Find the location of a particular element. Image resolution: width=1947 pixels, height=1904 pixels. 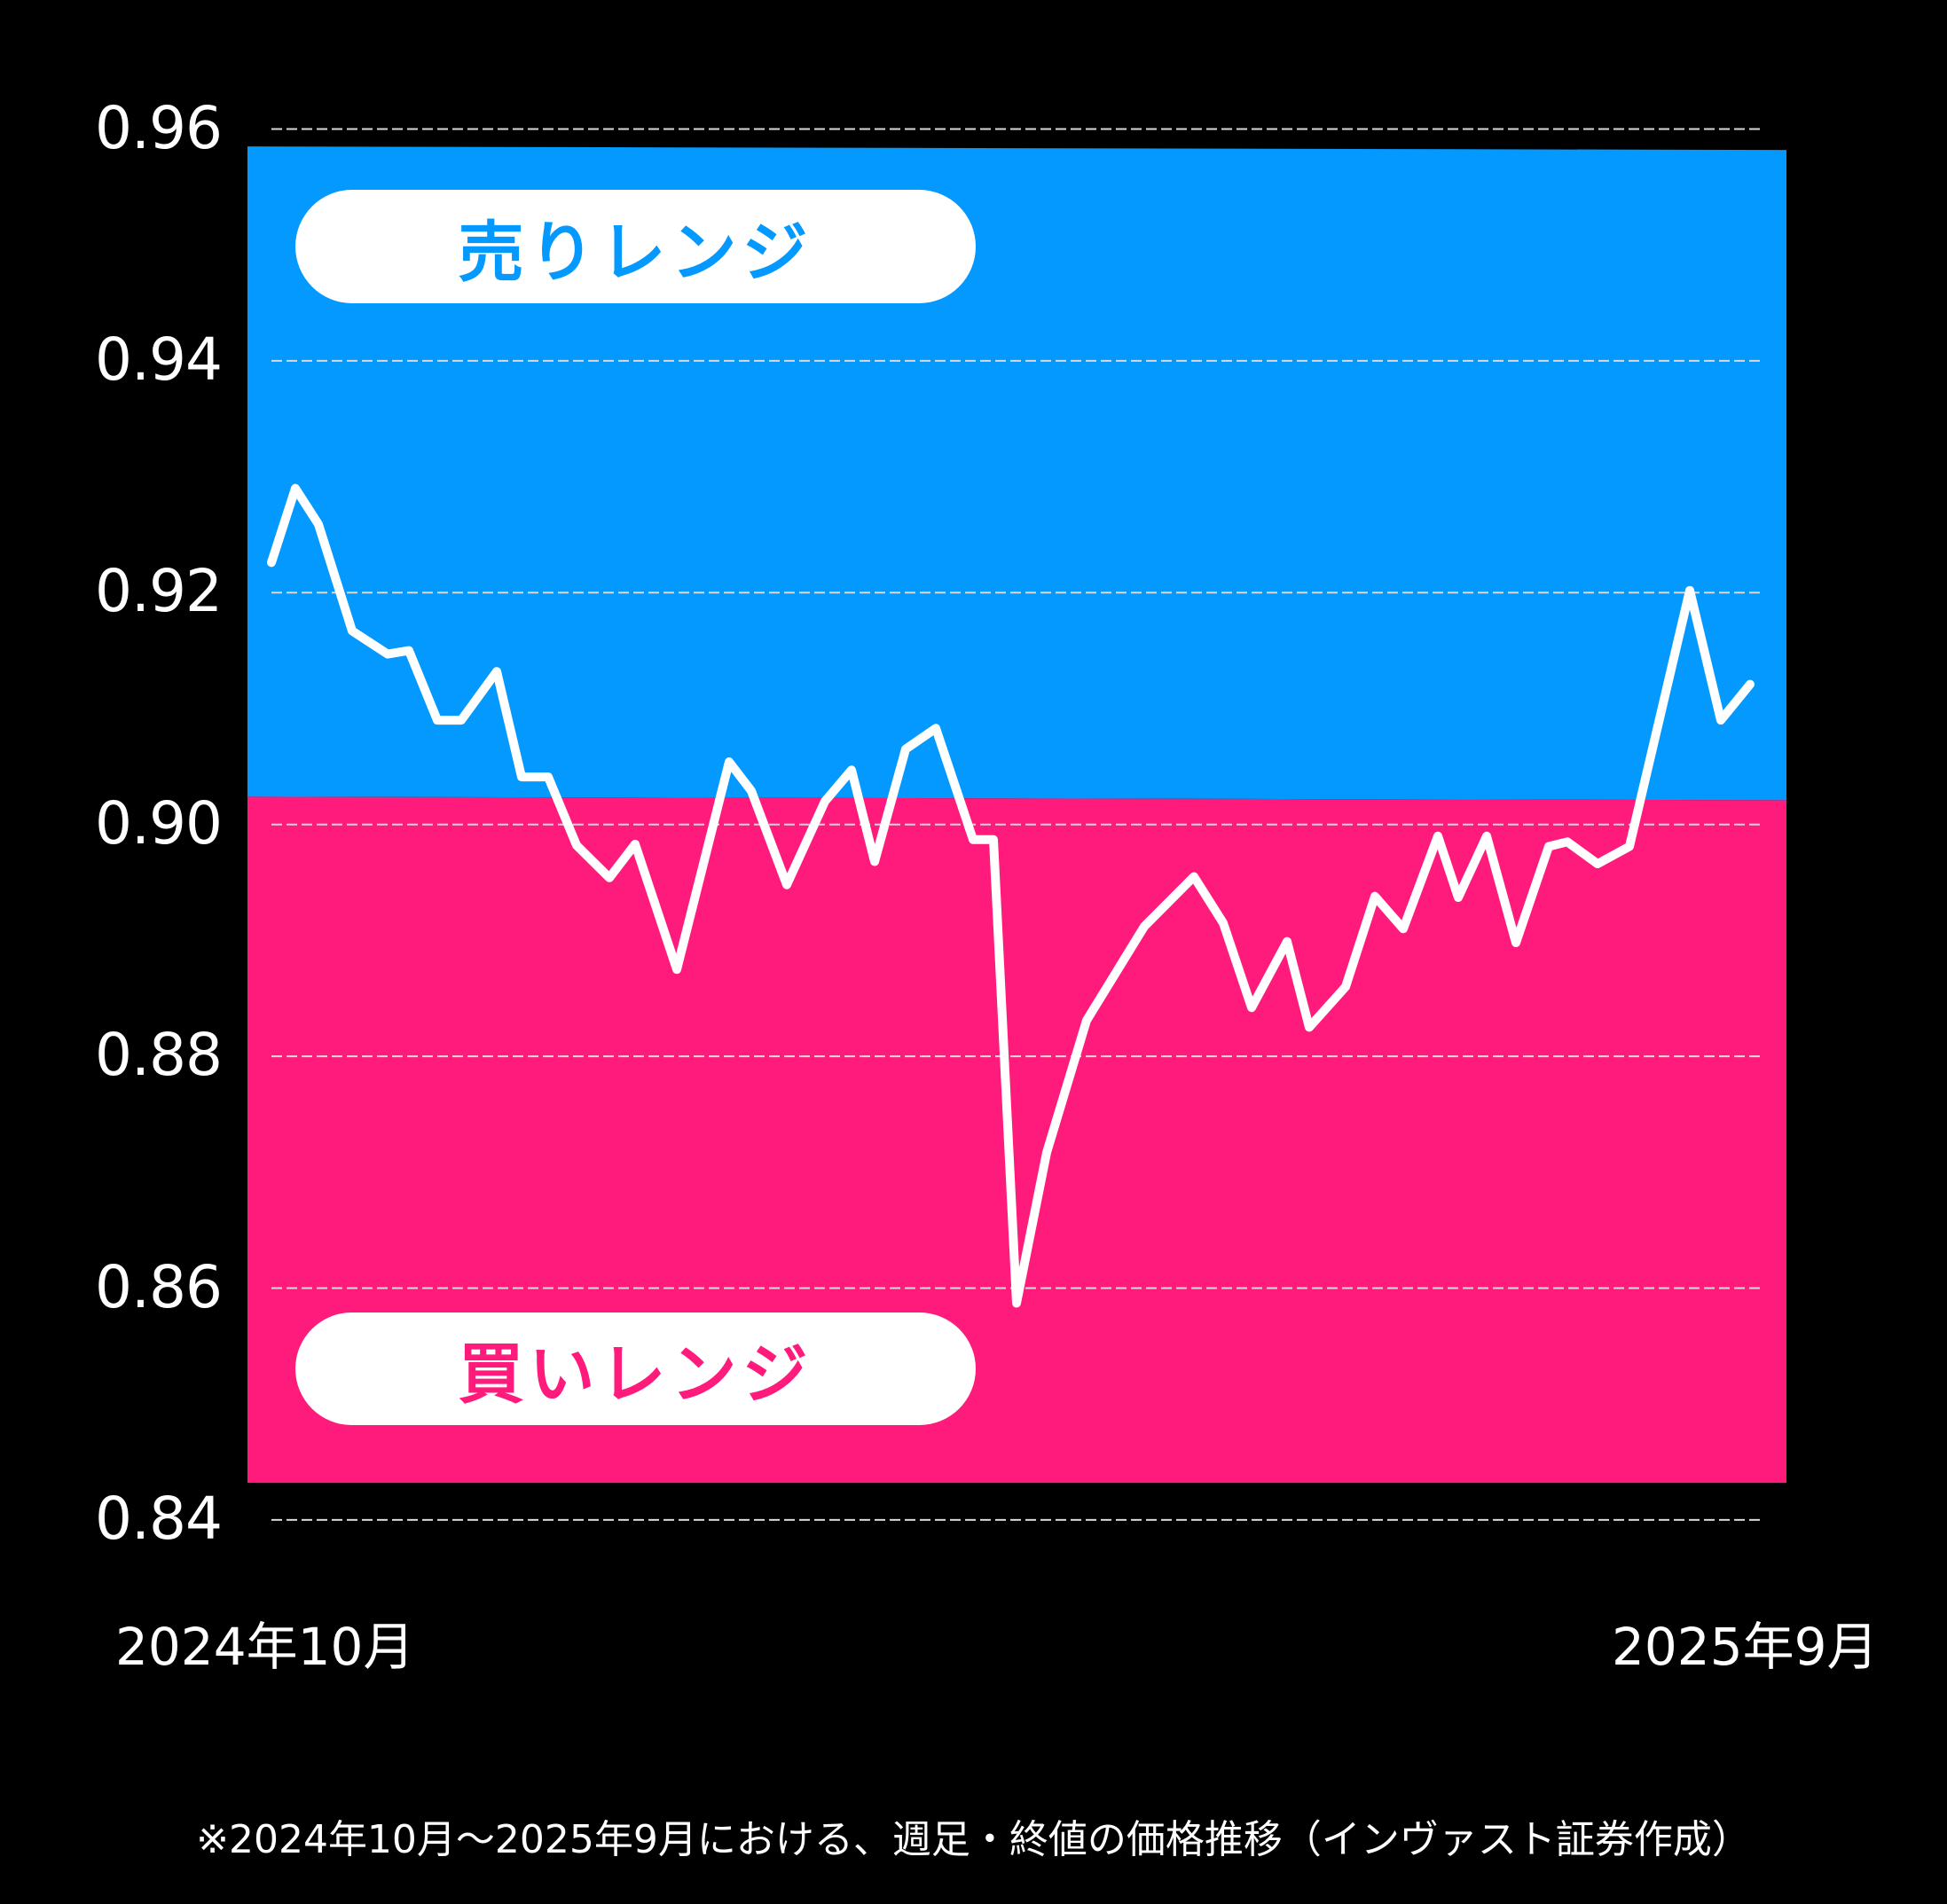

sell-range-text: 売りレンジ is located at coordinates (635, 252).